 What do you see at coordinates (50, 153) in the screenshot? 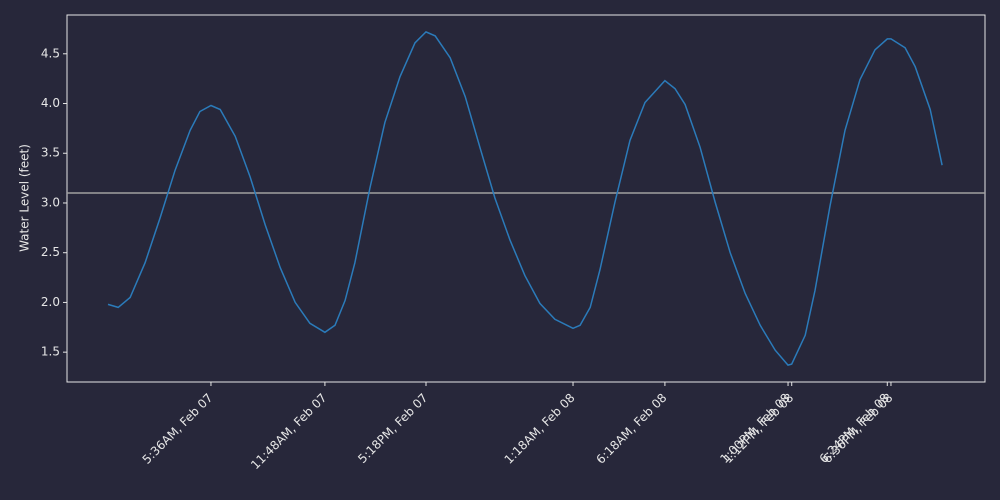
I see `y-tick-label: 3.5` at bounding box center [50, 153].